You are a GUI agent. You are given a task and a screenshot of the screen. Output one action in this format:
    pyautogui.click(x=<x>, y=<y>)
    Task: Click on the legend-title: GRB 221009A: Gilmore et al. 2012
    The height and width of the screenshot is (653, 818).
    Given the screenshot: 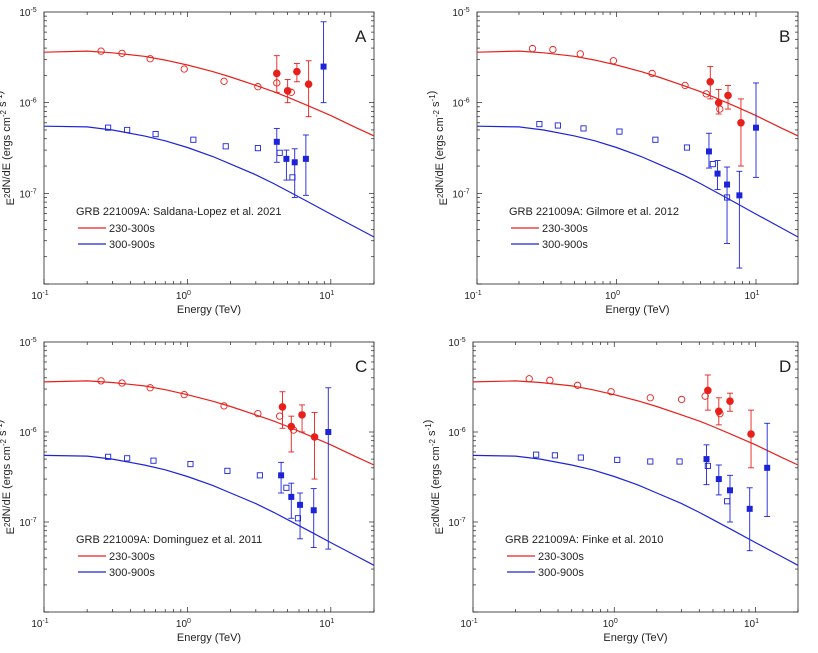 What is the action you would take?
    pyautogui.click(x=594, y=212)
    